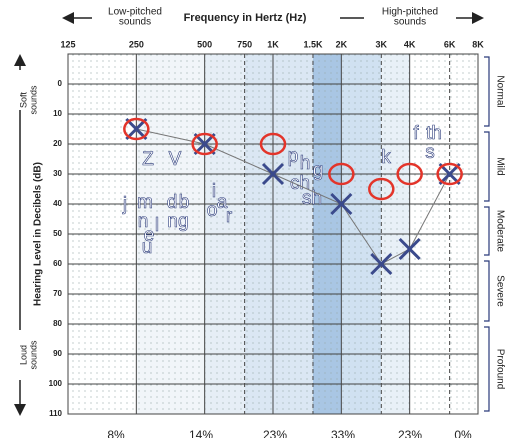  What do you see at coordinates (293, 156) in the screenshot?
I see `speech-sound: p` at bounding box center [293, 156].